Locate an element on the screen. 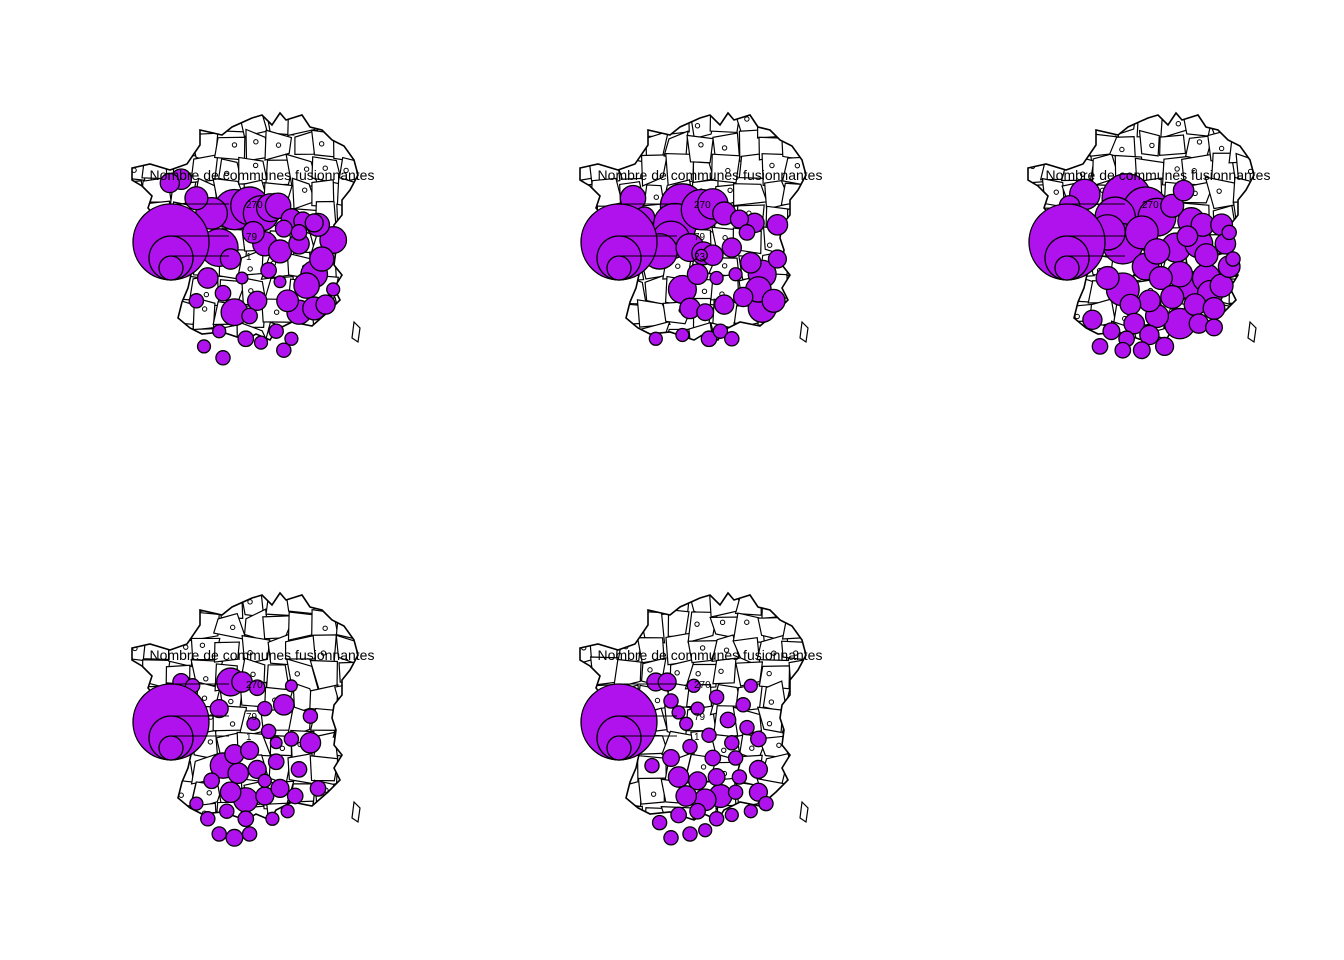 The width and height of the screenshot is (1344, 960). size-legend is located at coordinates (180, 722).